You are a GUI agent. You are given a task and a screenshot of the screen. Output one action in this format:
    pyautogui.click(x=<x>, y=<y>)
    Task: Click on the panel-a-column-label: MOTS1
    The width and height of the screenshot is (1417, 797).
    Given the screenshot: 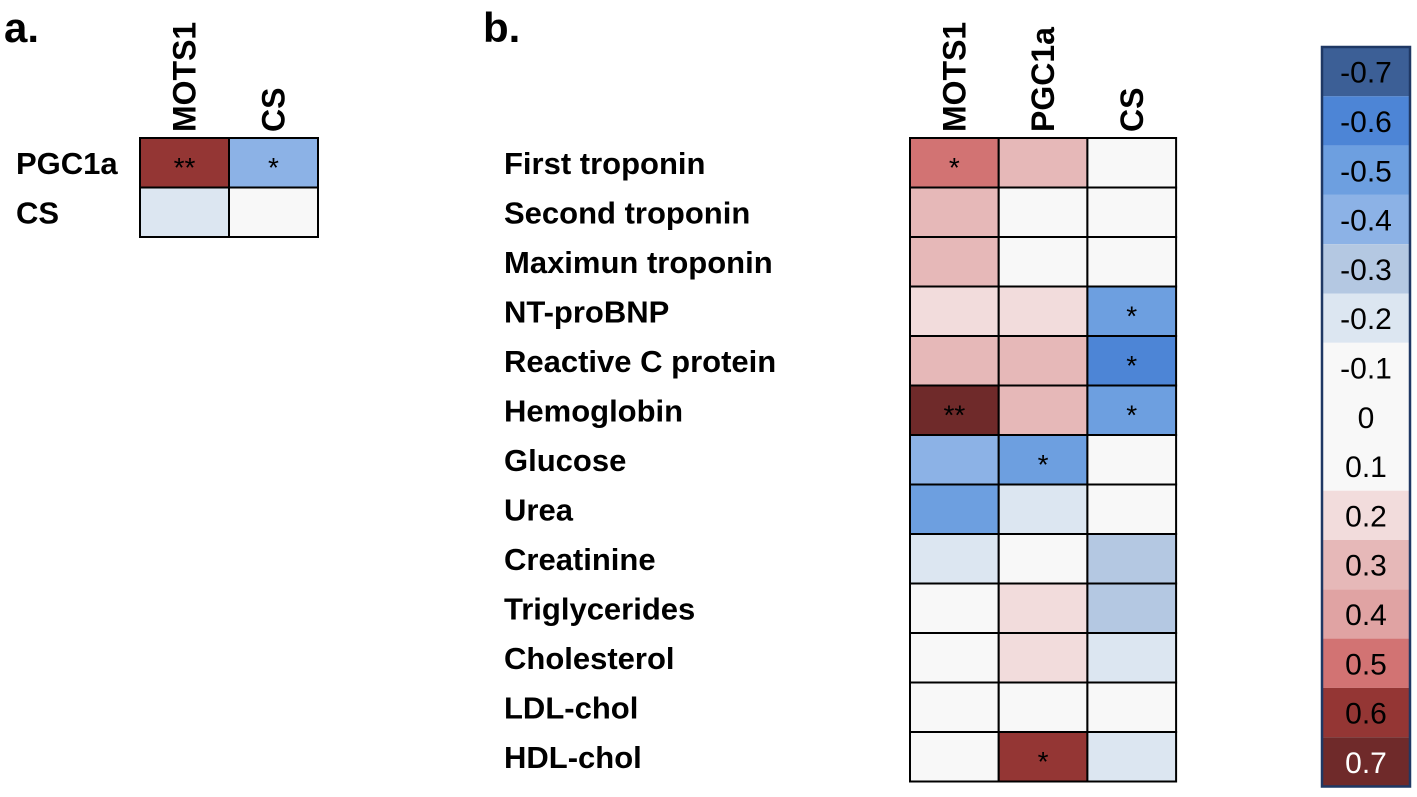 What is the action you would take?
    pyautogui.click(x=185, y=77)
    